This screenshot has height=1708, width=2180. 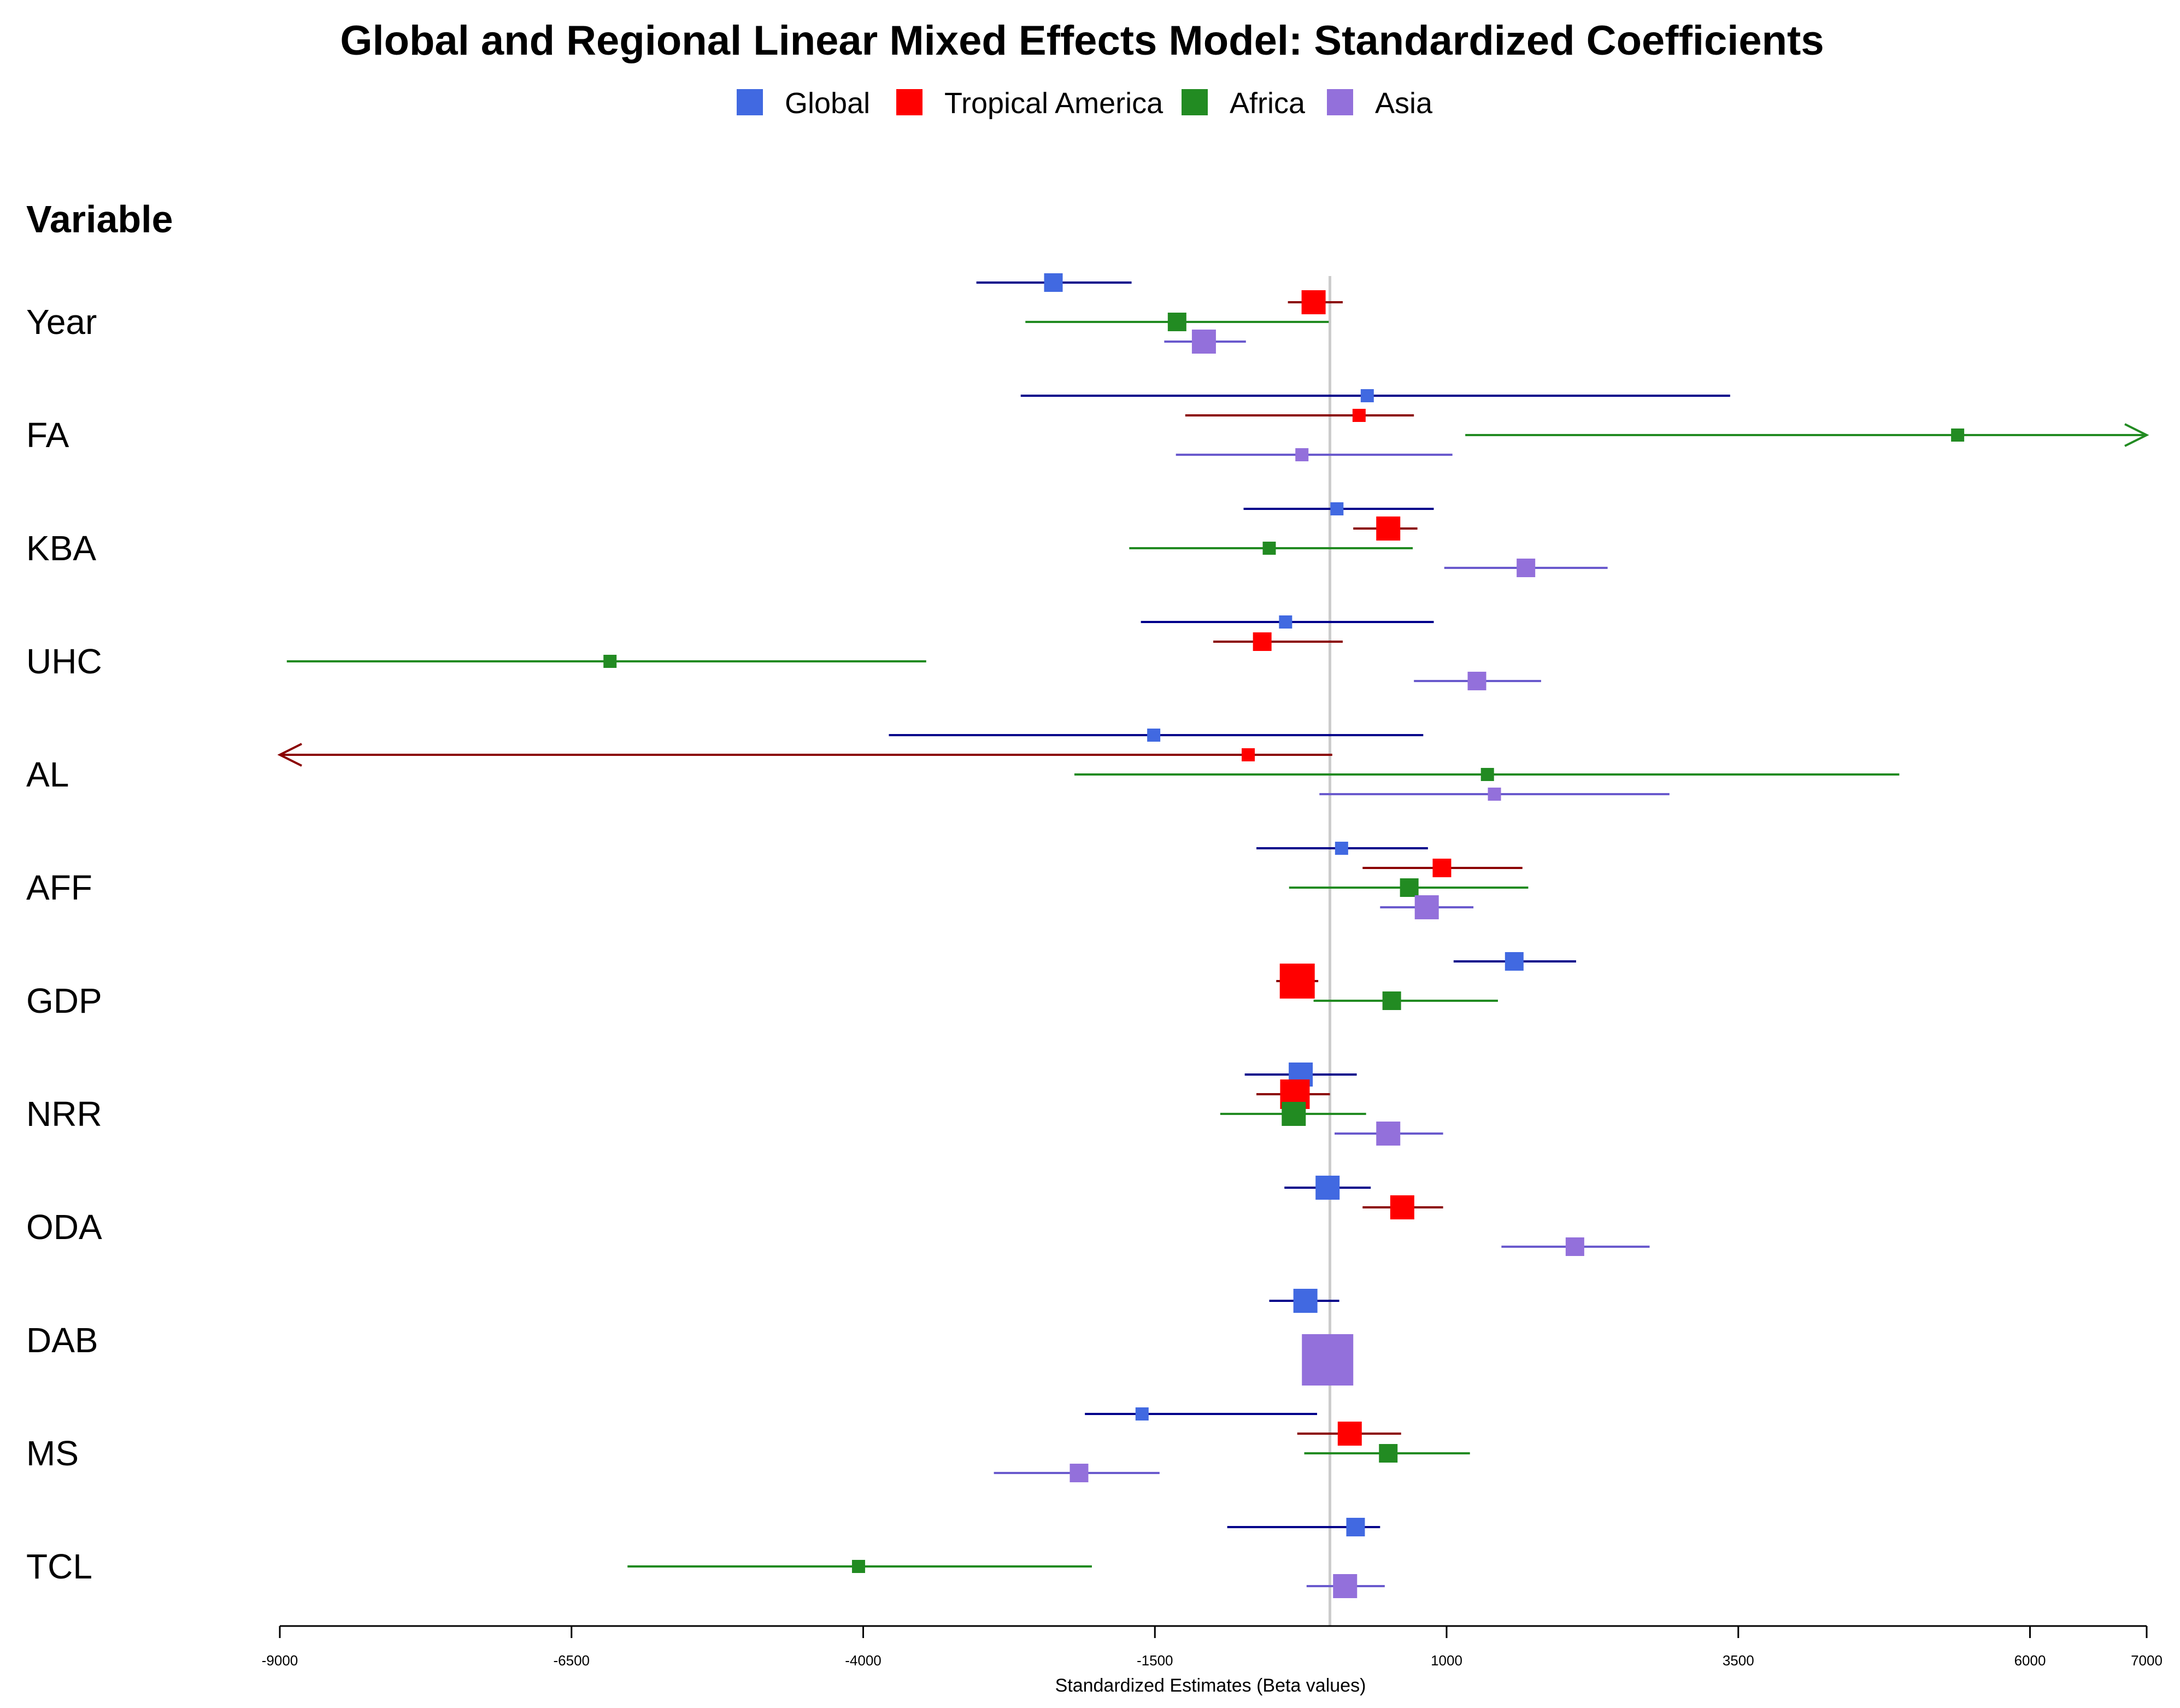 I want to click on variable-label-dab: DAB, so click(x=62, y=1340).